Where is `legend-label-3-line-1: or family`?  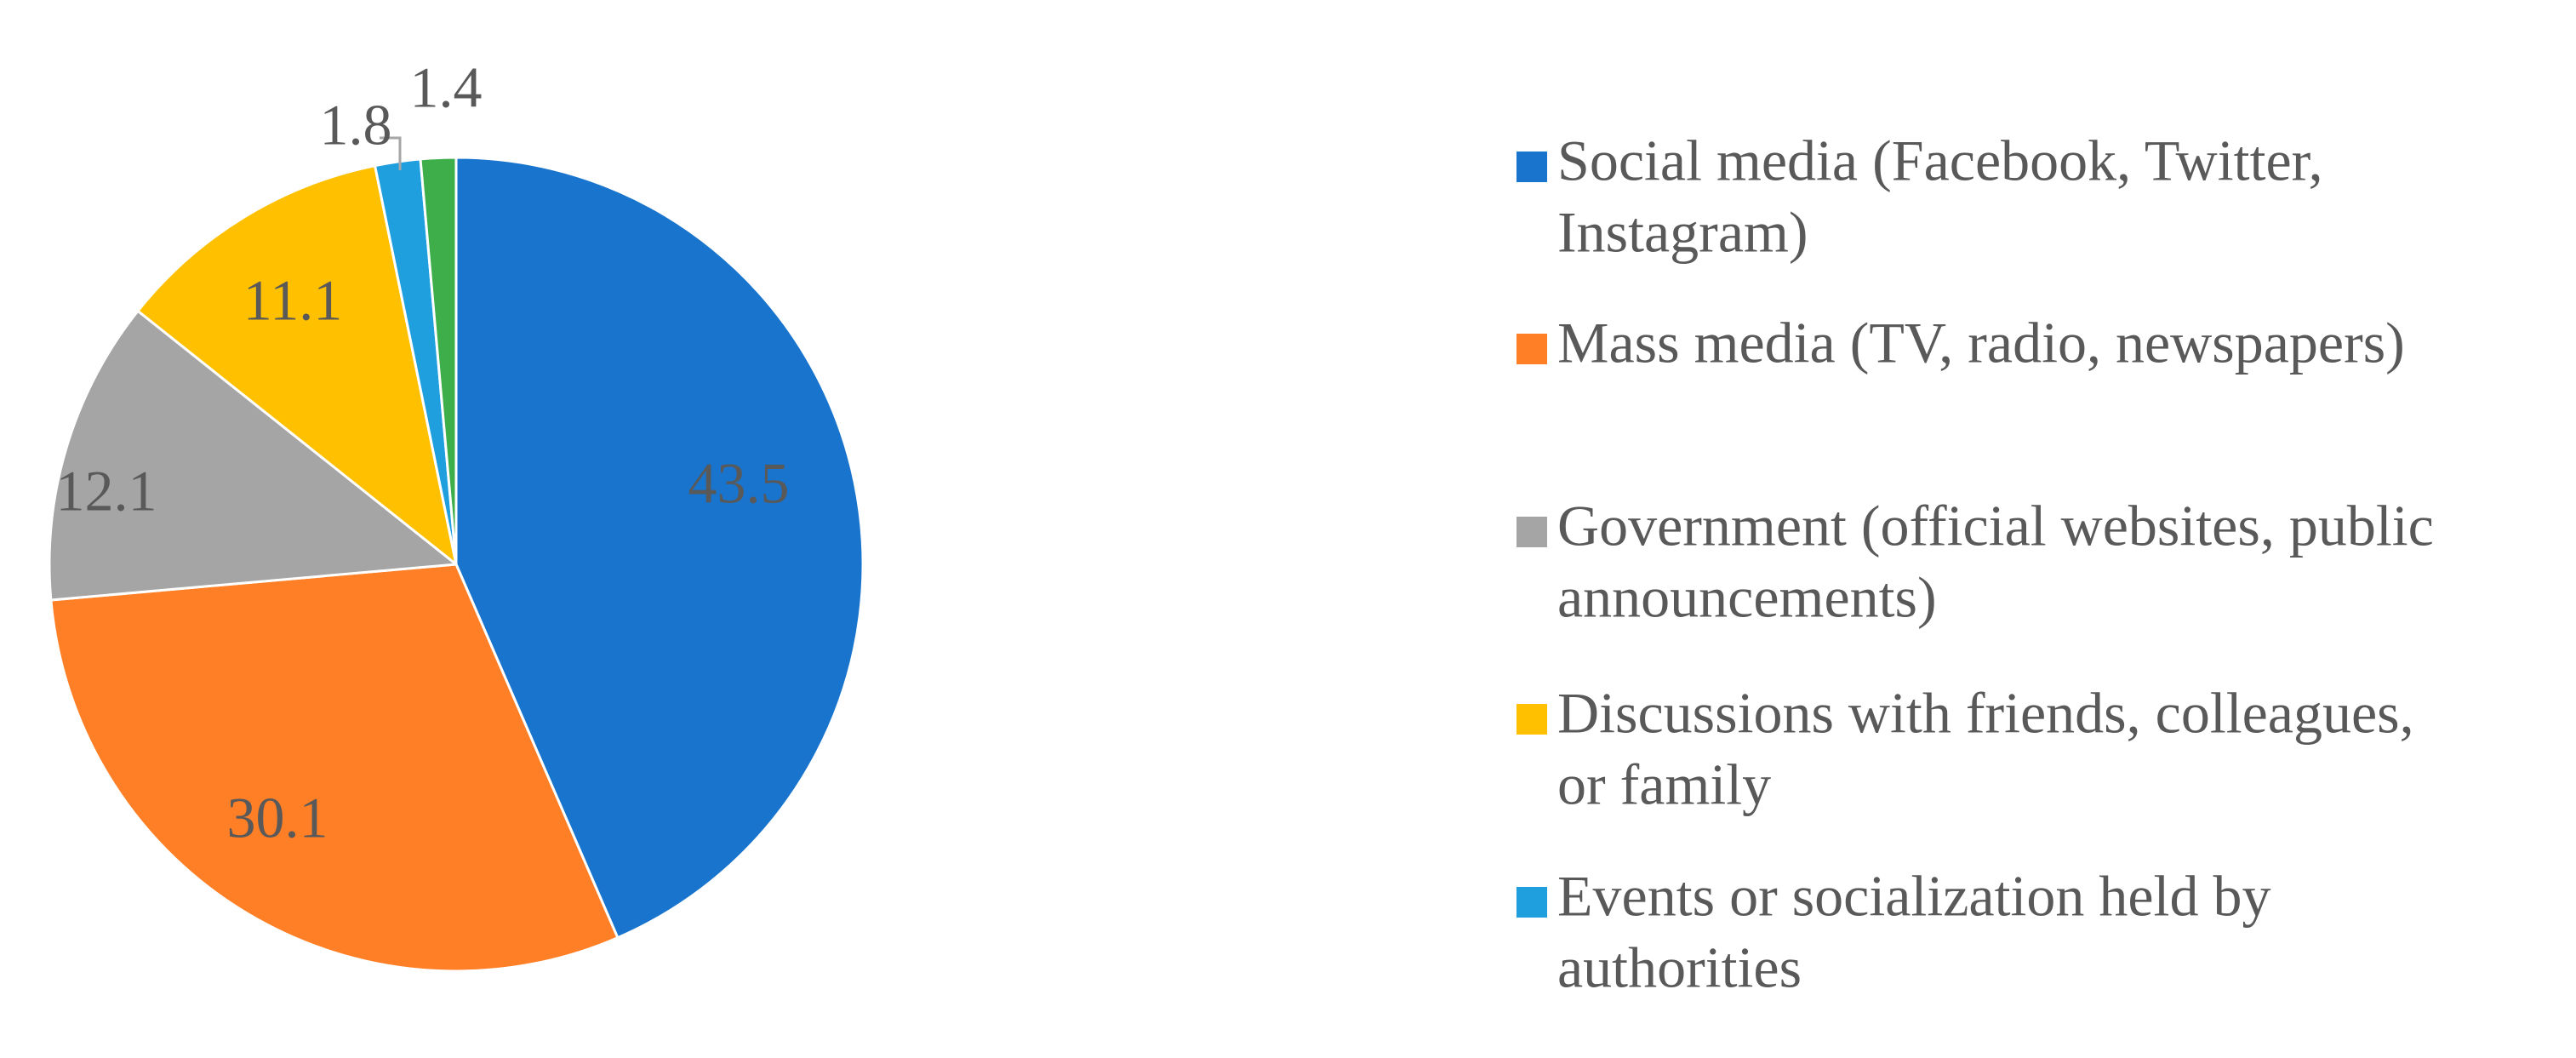
legend-label-3-line-1: or family is located at coordinates (1664, 784).